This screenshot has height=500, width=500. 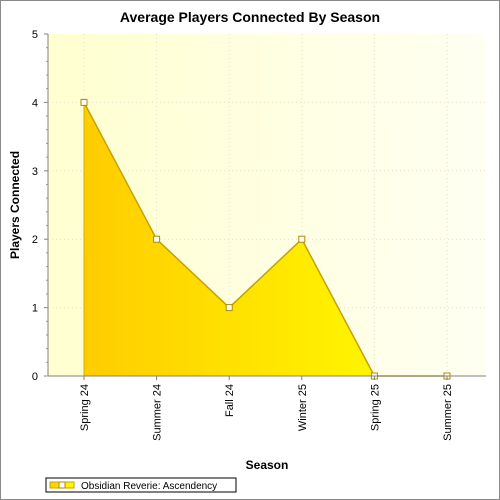 What do you see at coordinates (35, 103) in the screenshot?
I see `y-tick-label: 4` at bounding box center [35, 103].